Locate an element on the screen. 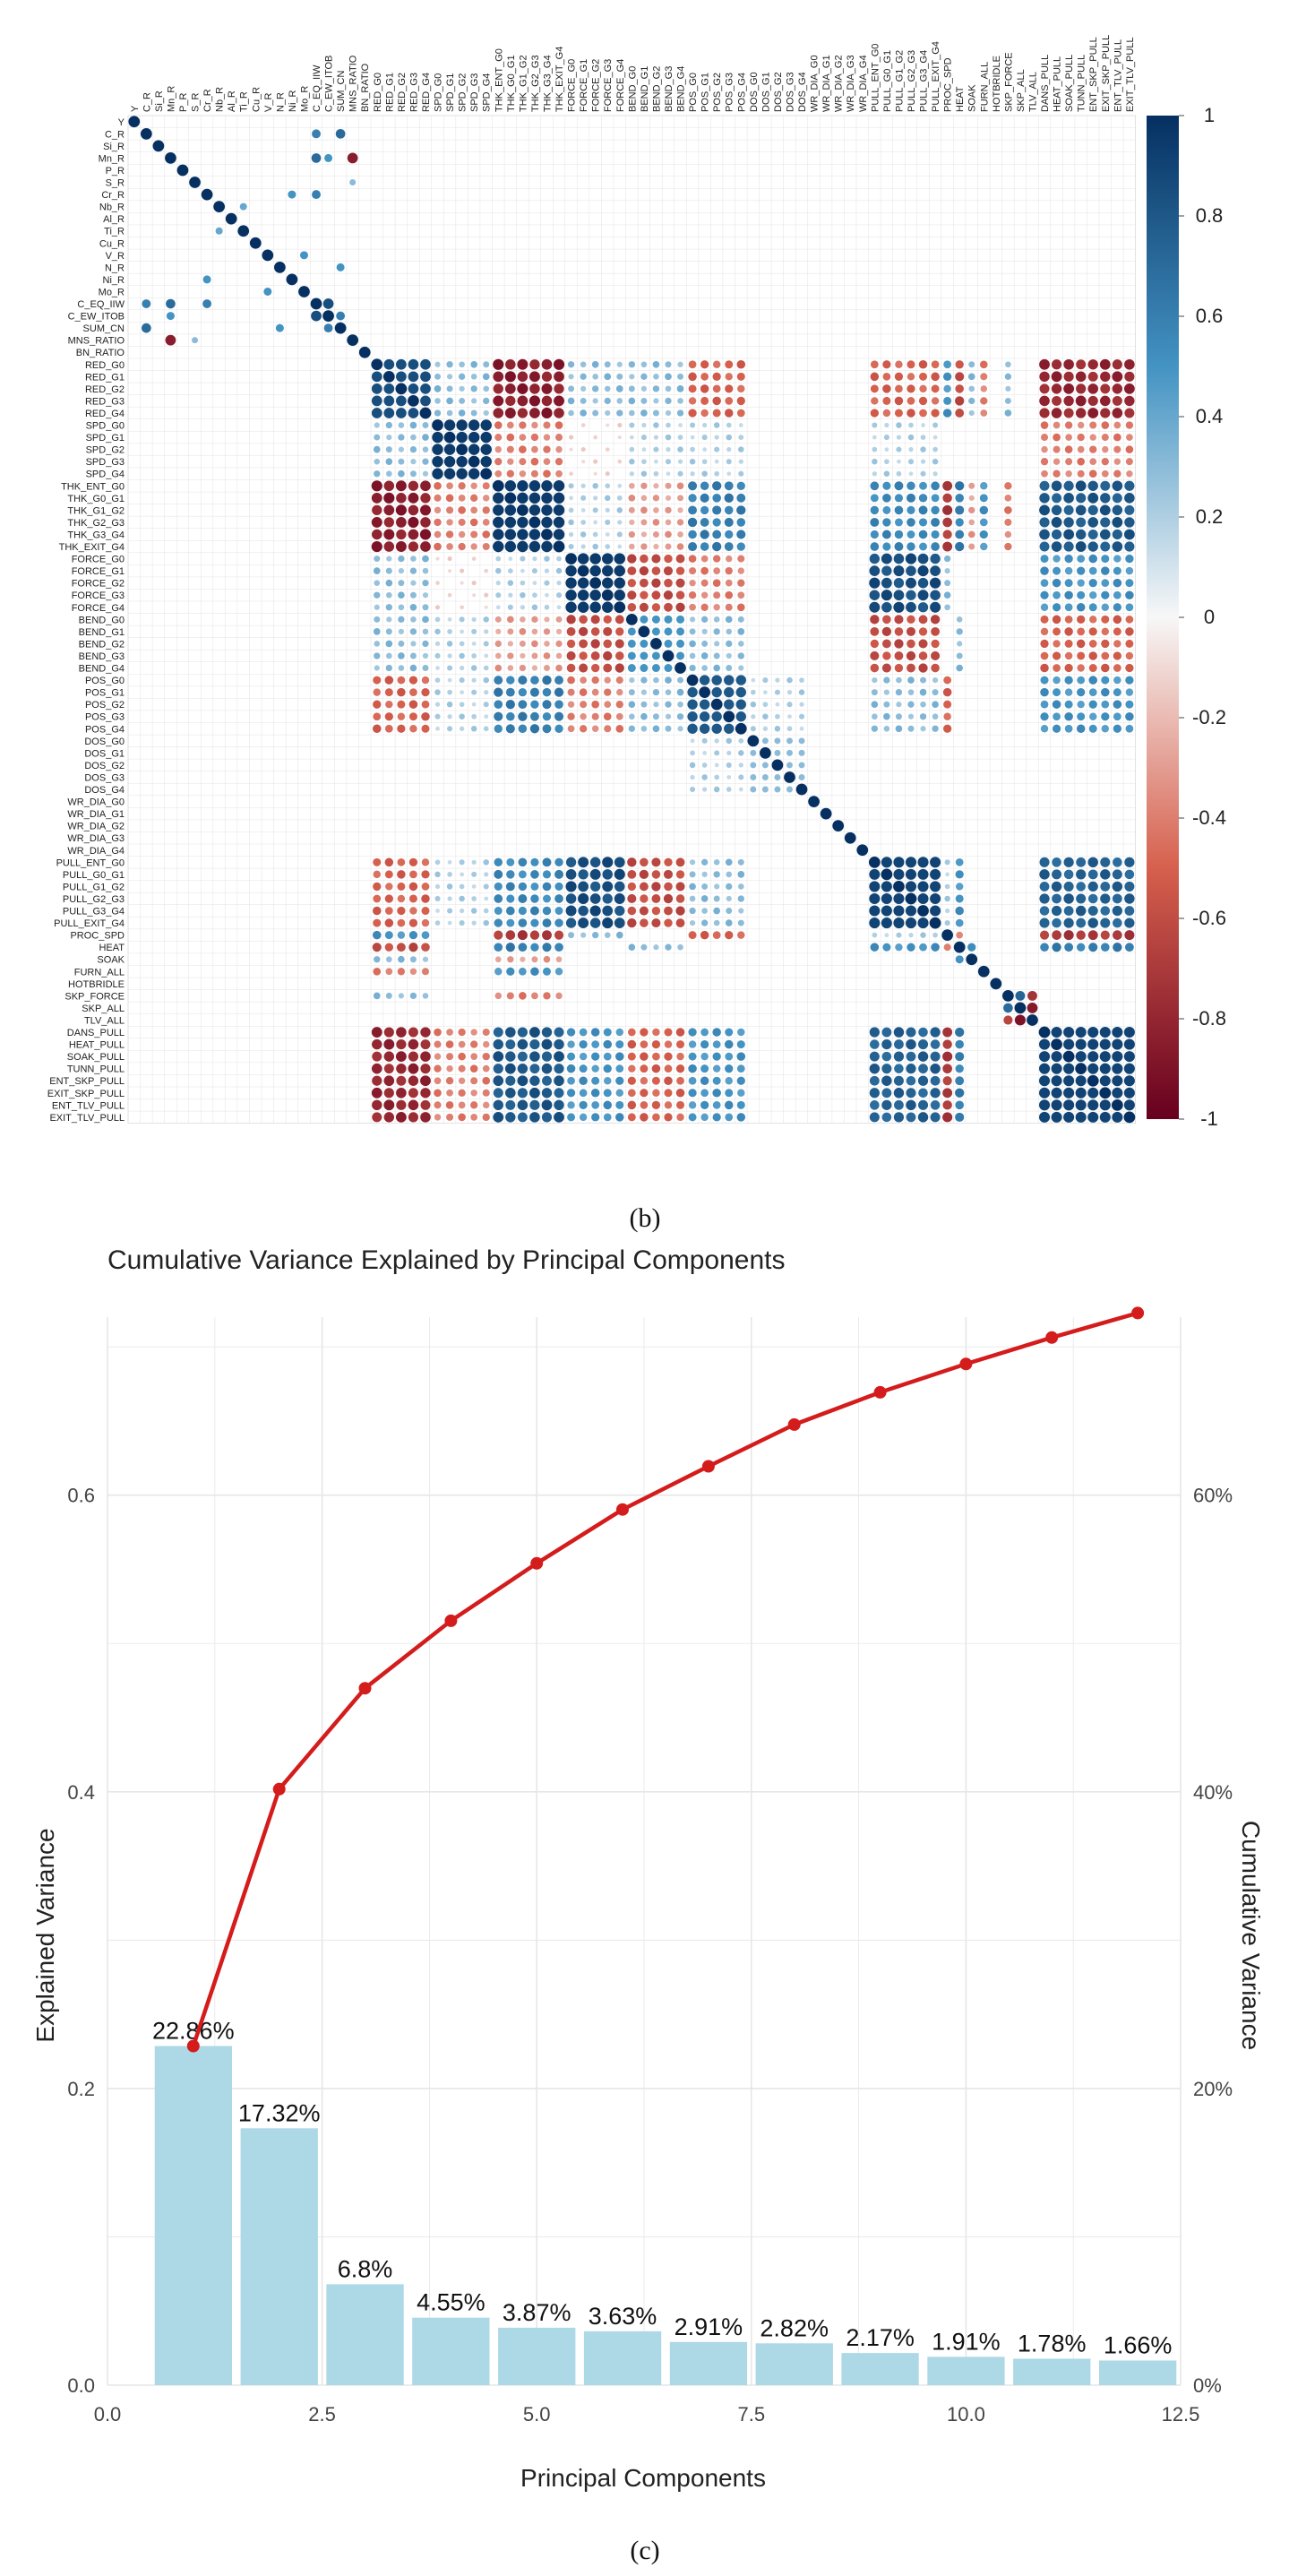  colorbar-tick-label: -0.6 is located at coordinates (1209, 918).